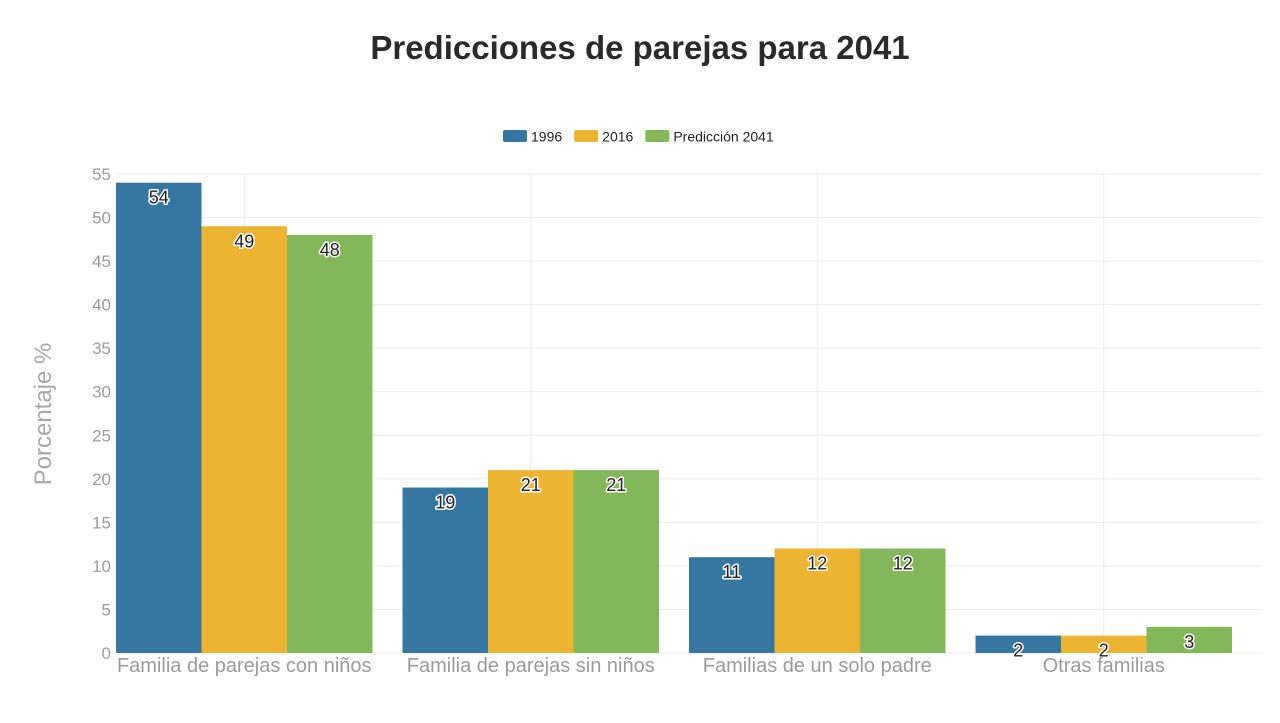 This screenshot has height=723, width=1280. What do you see at coordinates (330, 250) in the screenshot?
I see `bar-value-label: 48` at bounding box center [330, 250].